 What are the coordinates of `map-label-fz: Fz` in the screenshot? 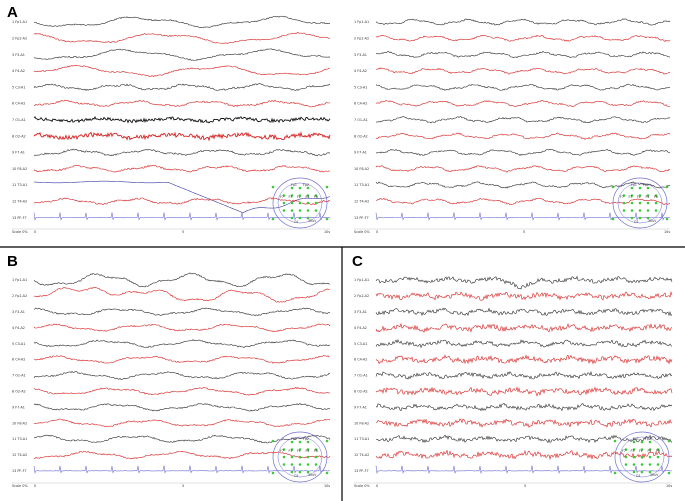 It's located at (641, 451).